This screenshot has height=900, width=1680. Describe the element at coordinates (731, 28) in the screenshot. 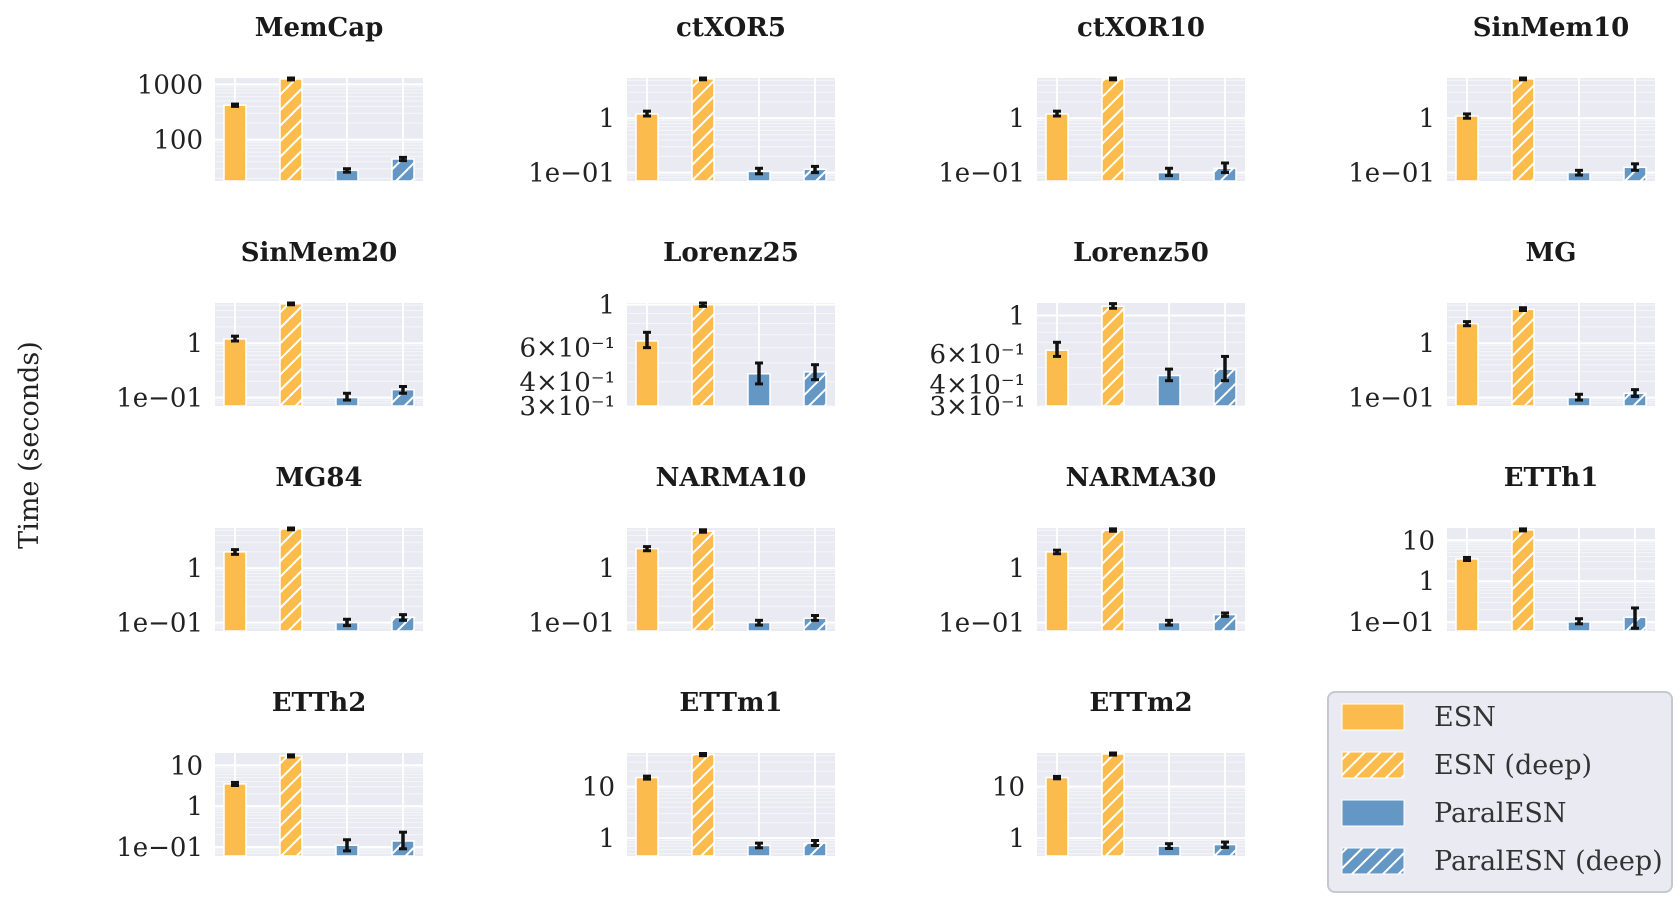

I see `chart-title: ctXOR5` at that location.